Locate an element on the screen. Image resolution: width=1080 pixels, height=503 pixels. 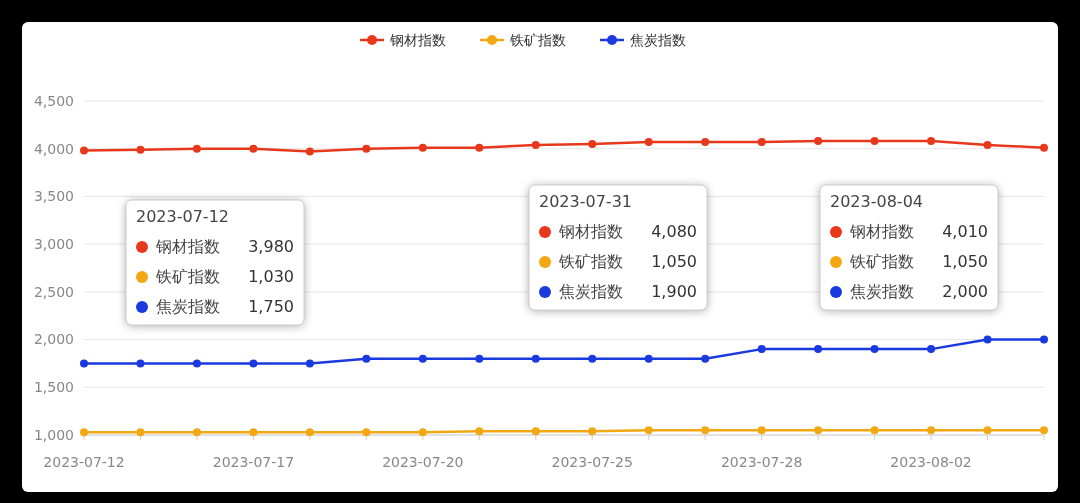
x-tick-label: 2023-07-25 is located at coordinates (592, 462).